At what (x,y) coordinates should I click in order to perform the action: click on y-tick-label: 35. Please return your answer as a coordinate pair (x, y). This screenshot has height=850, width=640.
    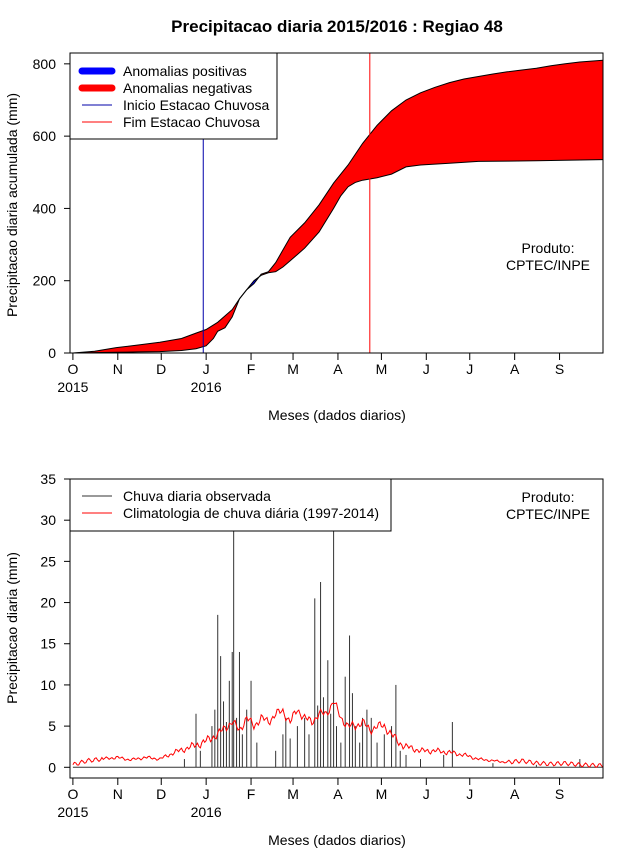
    Looking at the image, I should click on (48, 479).